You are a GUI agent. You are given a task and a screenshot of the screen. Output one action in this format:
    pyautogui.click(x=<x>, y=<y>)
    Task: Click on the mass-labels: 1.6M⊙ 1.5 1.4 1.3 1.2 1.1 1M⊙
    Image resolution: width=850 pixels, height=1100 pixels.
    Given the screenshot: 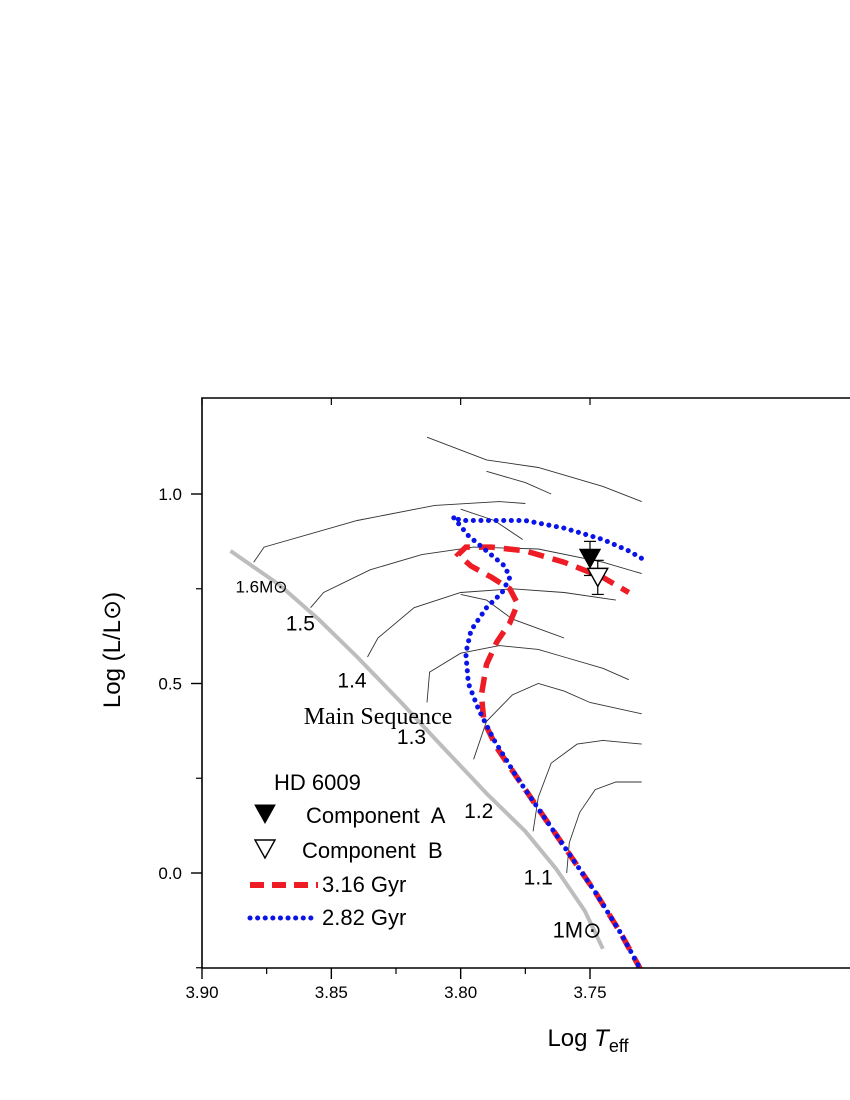 What is the action you would take?
    pyautogui.click(x=418, y=760)
    